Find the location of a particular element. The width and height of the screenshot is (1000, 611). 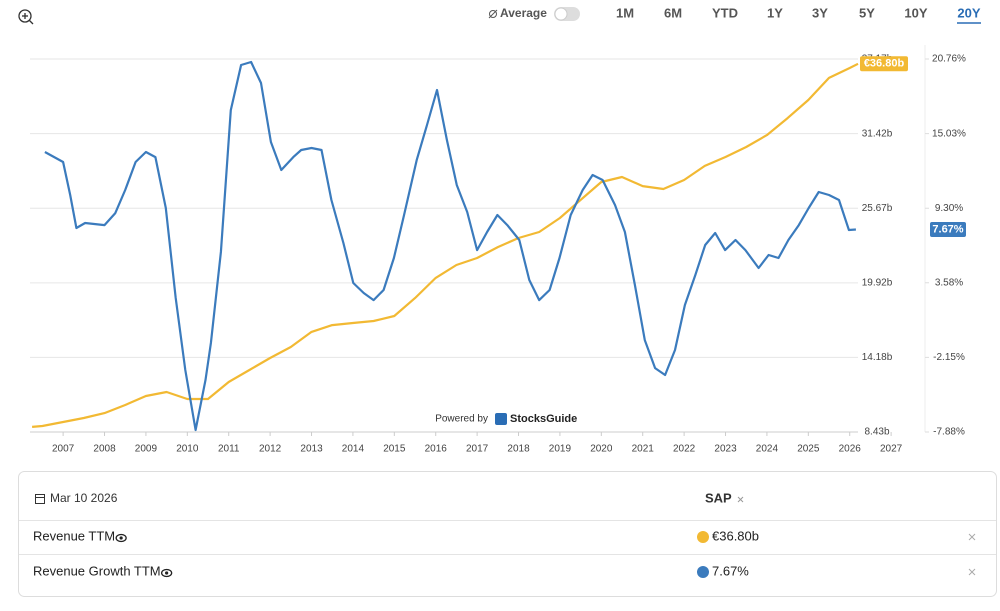

y2-tick-label: 3.58% is located at coordinates (949, 282).